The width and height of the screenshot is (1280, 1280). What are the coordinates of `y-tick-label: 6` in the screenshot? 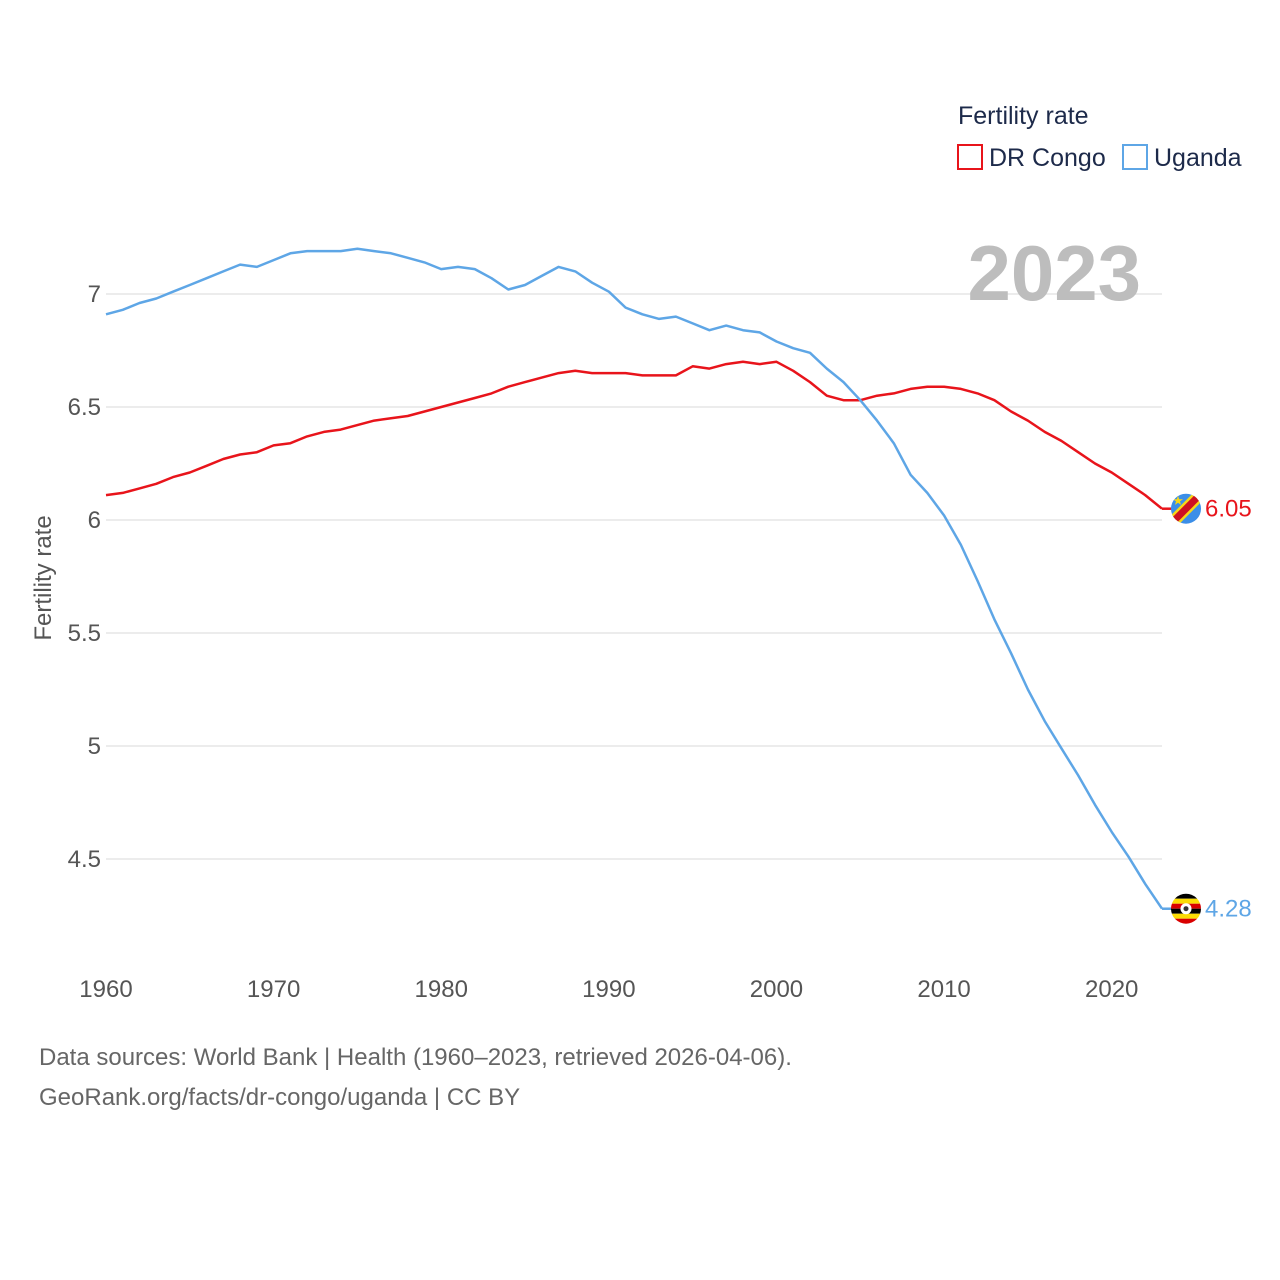 It's located at (94, 520).